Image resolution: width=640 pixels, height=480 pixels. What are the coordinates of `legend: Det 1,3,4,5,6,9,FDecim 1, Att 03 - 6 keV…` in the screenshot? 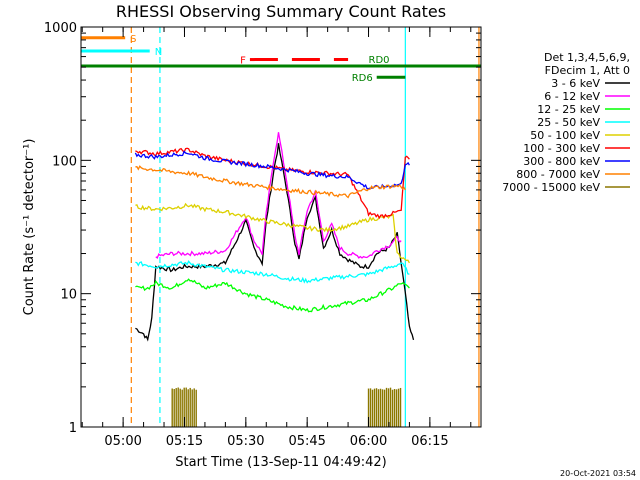 It's located at (566, 122).